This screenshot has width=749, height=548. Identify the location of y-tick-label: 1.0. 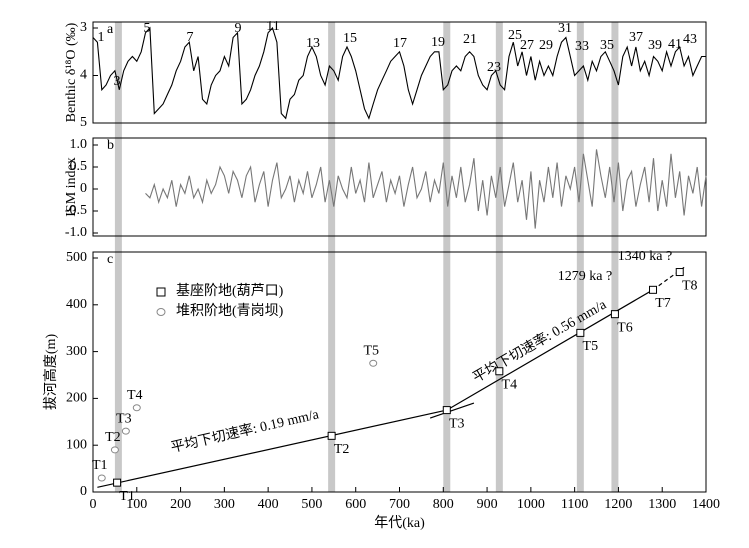
(79, 144).